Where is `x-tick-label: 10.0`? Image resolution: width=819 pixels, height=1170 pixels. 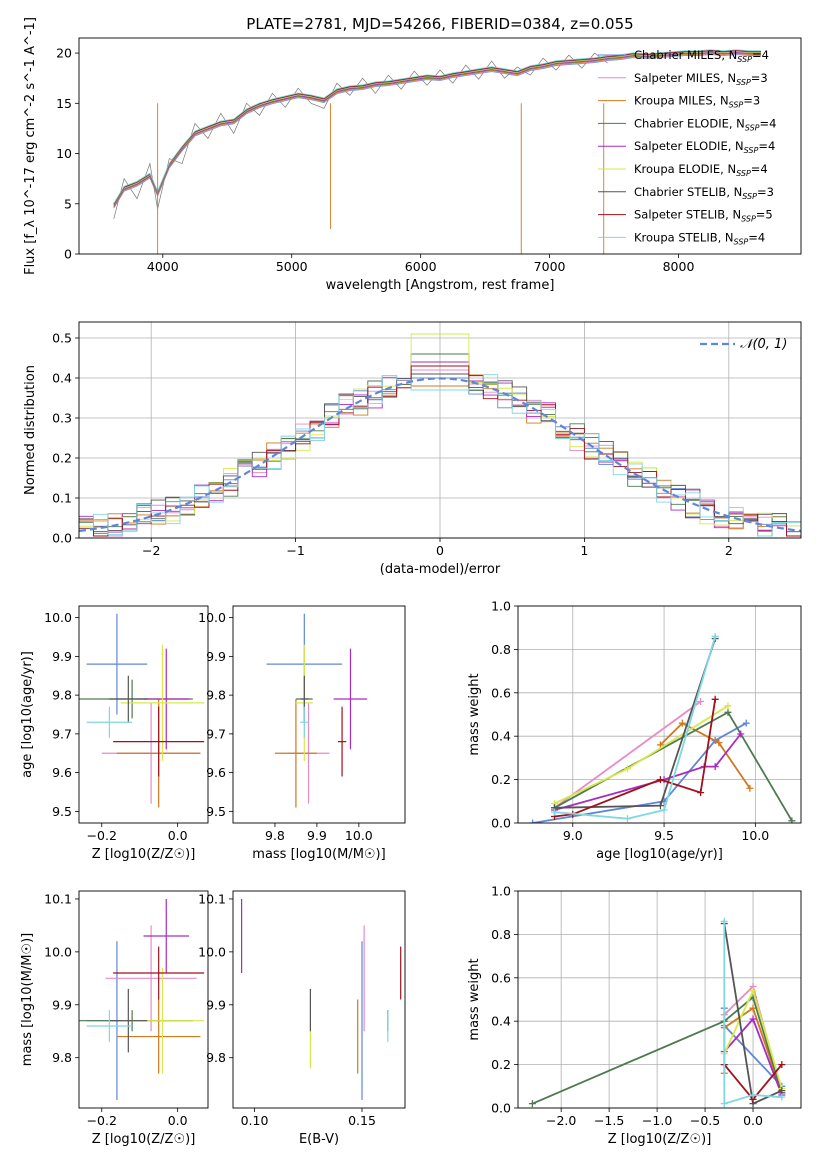 x-tick-label: 10.0 is located at coordinates (359, 835).